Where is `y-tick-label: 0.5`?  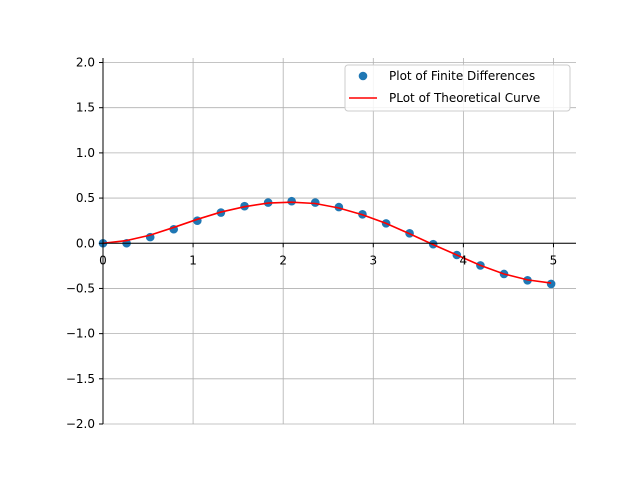 y-tick-label: 0.5 is located at coordinates (85, 198).